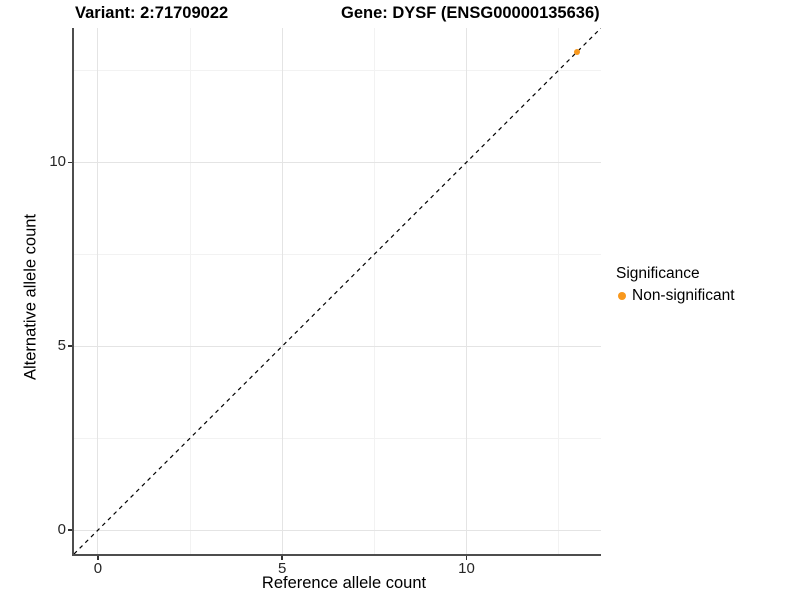 The height and width of the screenshot is (600, 800). What do you see at coordinates (470, 13) in the screenshot?
I see `gene-title: Gene: DYSF (ENSG00000135636)` at bounding box center [470, 13].